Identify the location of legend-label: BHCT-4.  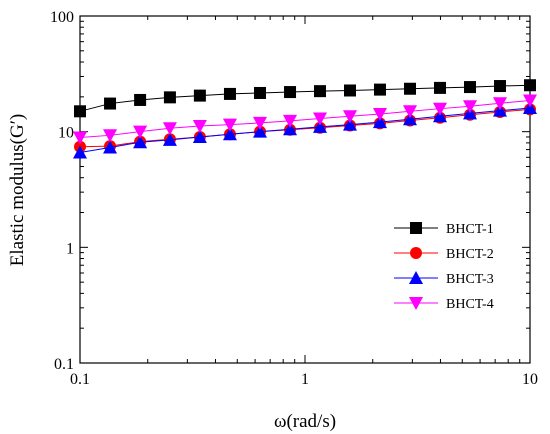
(470, 304).